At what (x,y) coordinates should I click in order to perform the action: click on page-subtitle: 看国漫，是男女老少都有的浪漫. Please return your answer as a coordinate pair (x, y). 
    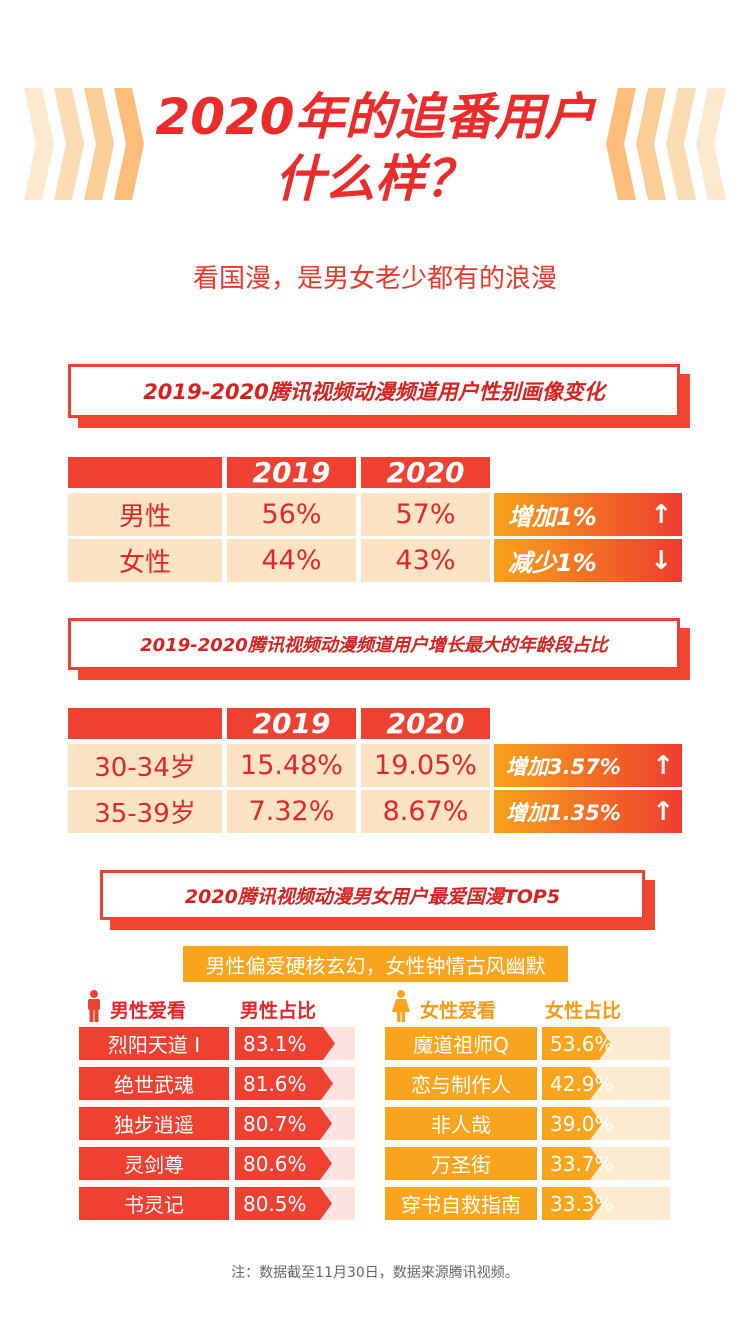
    Looking at the image, I should click on (374, 279).